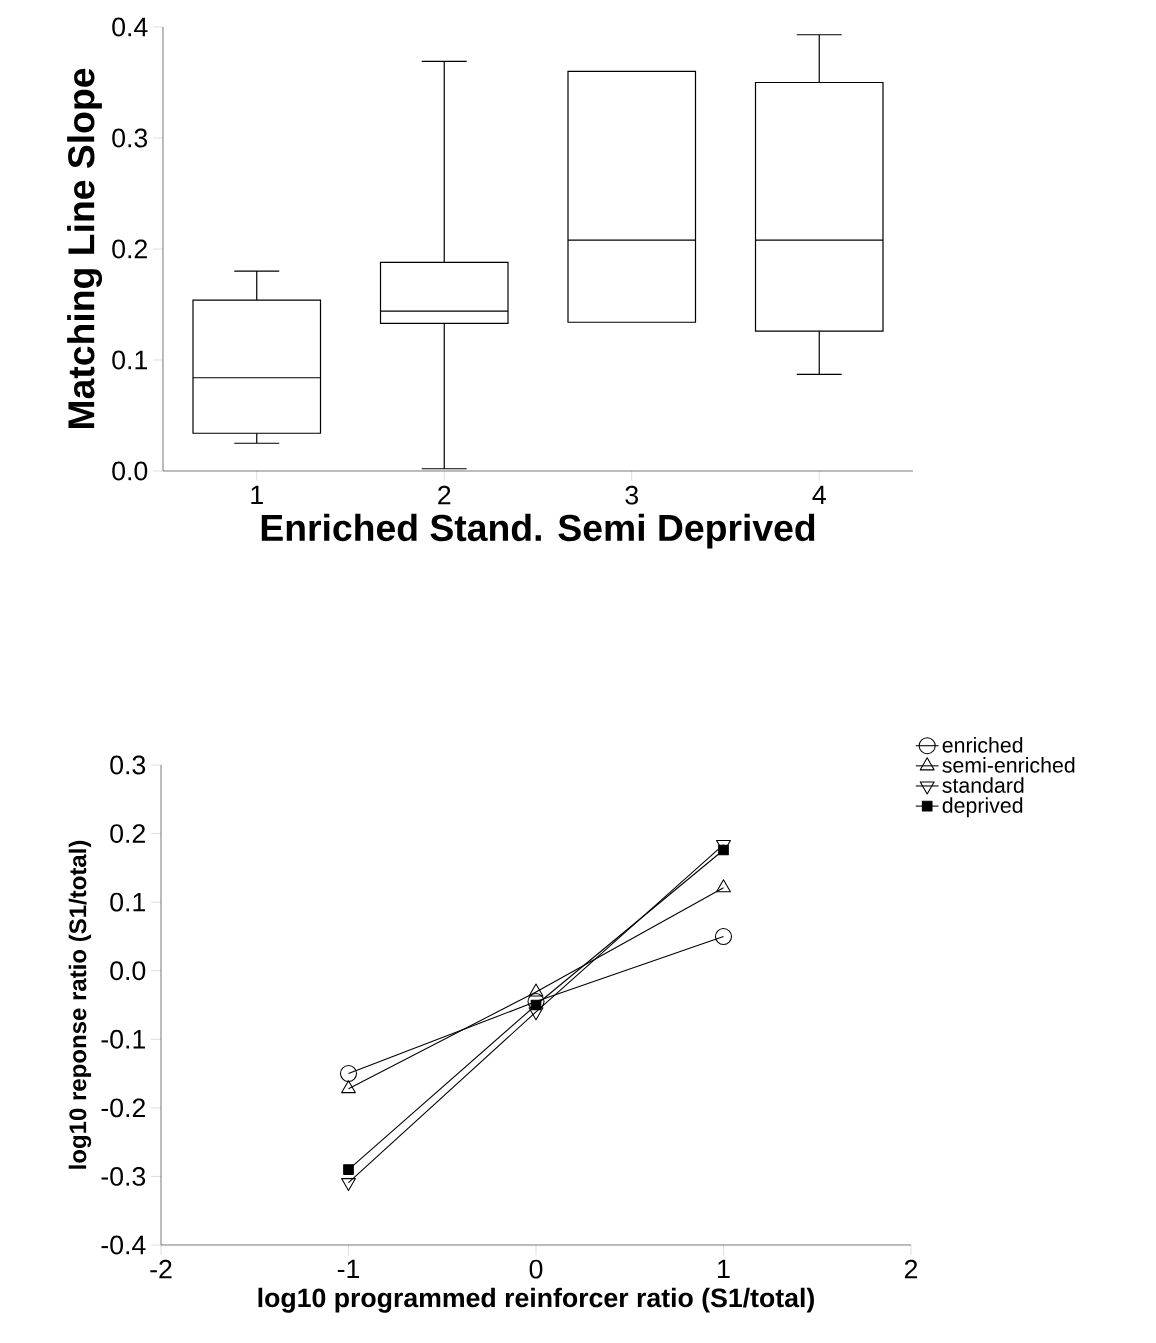  Describe the element at coordinates (85, 248) in the screenshot. I see `y-axis-title: Matching Line Slope` at that location.